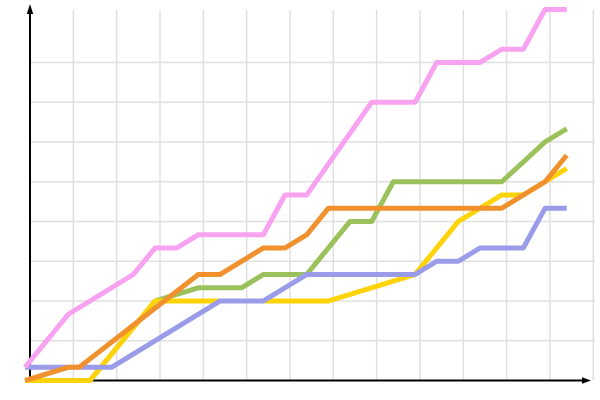  What do you see at coordinates (30, 9) in the screenshot?
I see `y-axis-arrow-icon` at bounding box center [30, 9].